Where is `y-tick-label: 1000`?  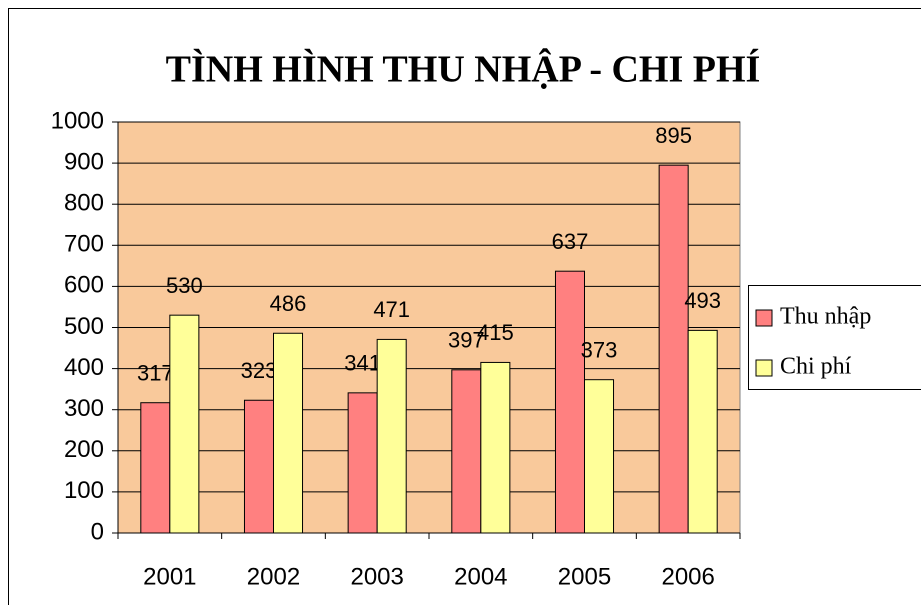 y-tick-label: 1000 is located at coordinates (77, 120).